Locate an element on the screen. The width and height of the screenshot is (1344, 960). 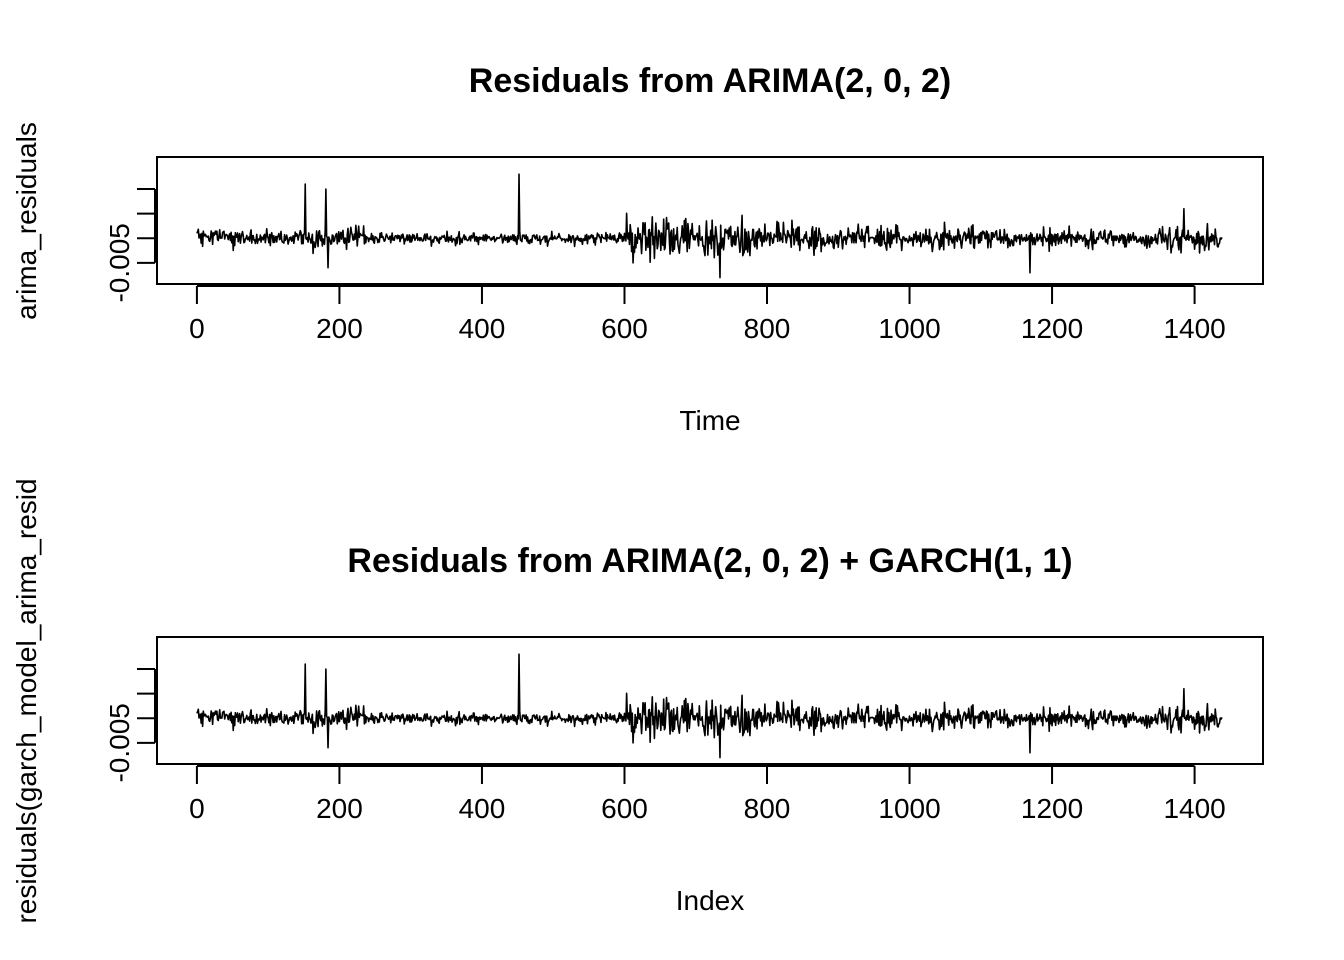
chart-title: Residuals from ARIMA(2, 0, 2) is located at coordinates (710, 81).